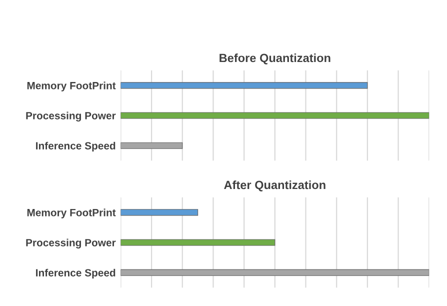 The width and height of the screenshot is (447, 306). Describe the element at coordinates (275, 186) in the screenshot. I see `chart-title: After Quantization` at that location.